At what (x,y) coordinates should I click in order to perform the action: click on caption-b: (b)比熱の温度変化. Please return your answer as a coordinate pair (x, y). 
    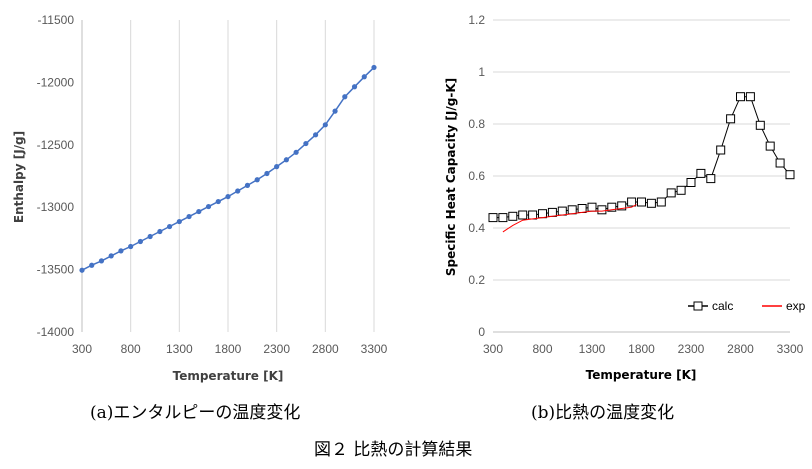
    Looking at the image, I should click on (603, 413).